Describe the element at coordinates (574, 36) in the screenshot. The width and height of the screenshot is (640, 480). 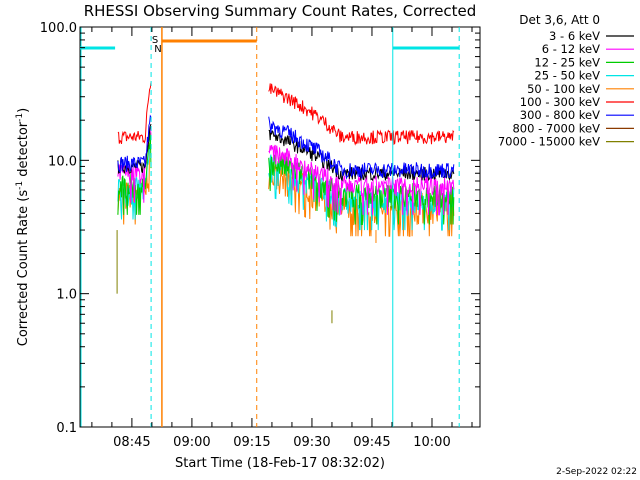
I see `legend-label: 3 - 6 keV` at that location.